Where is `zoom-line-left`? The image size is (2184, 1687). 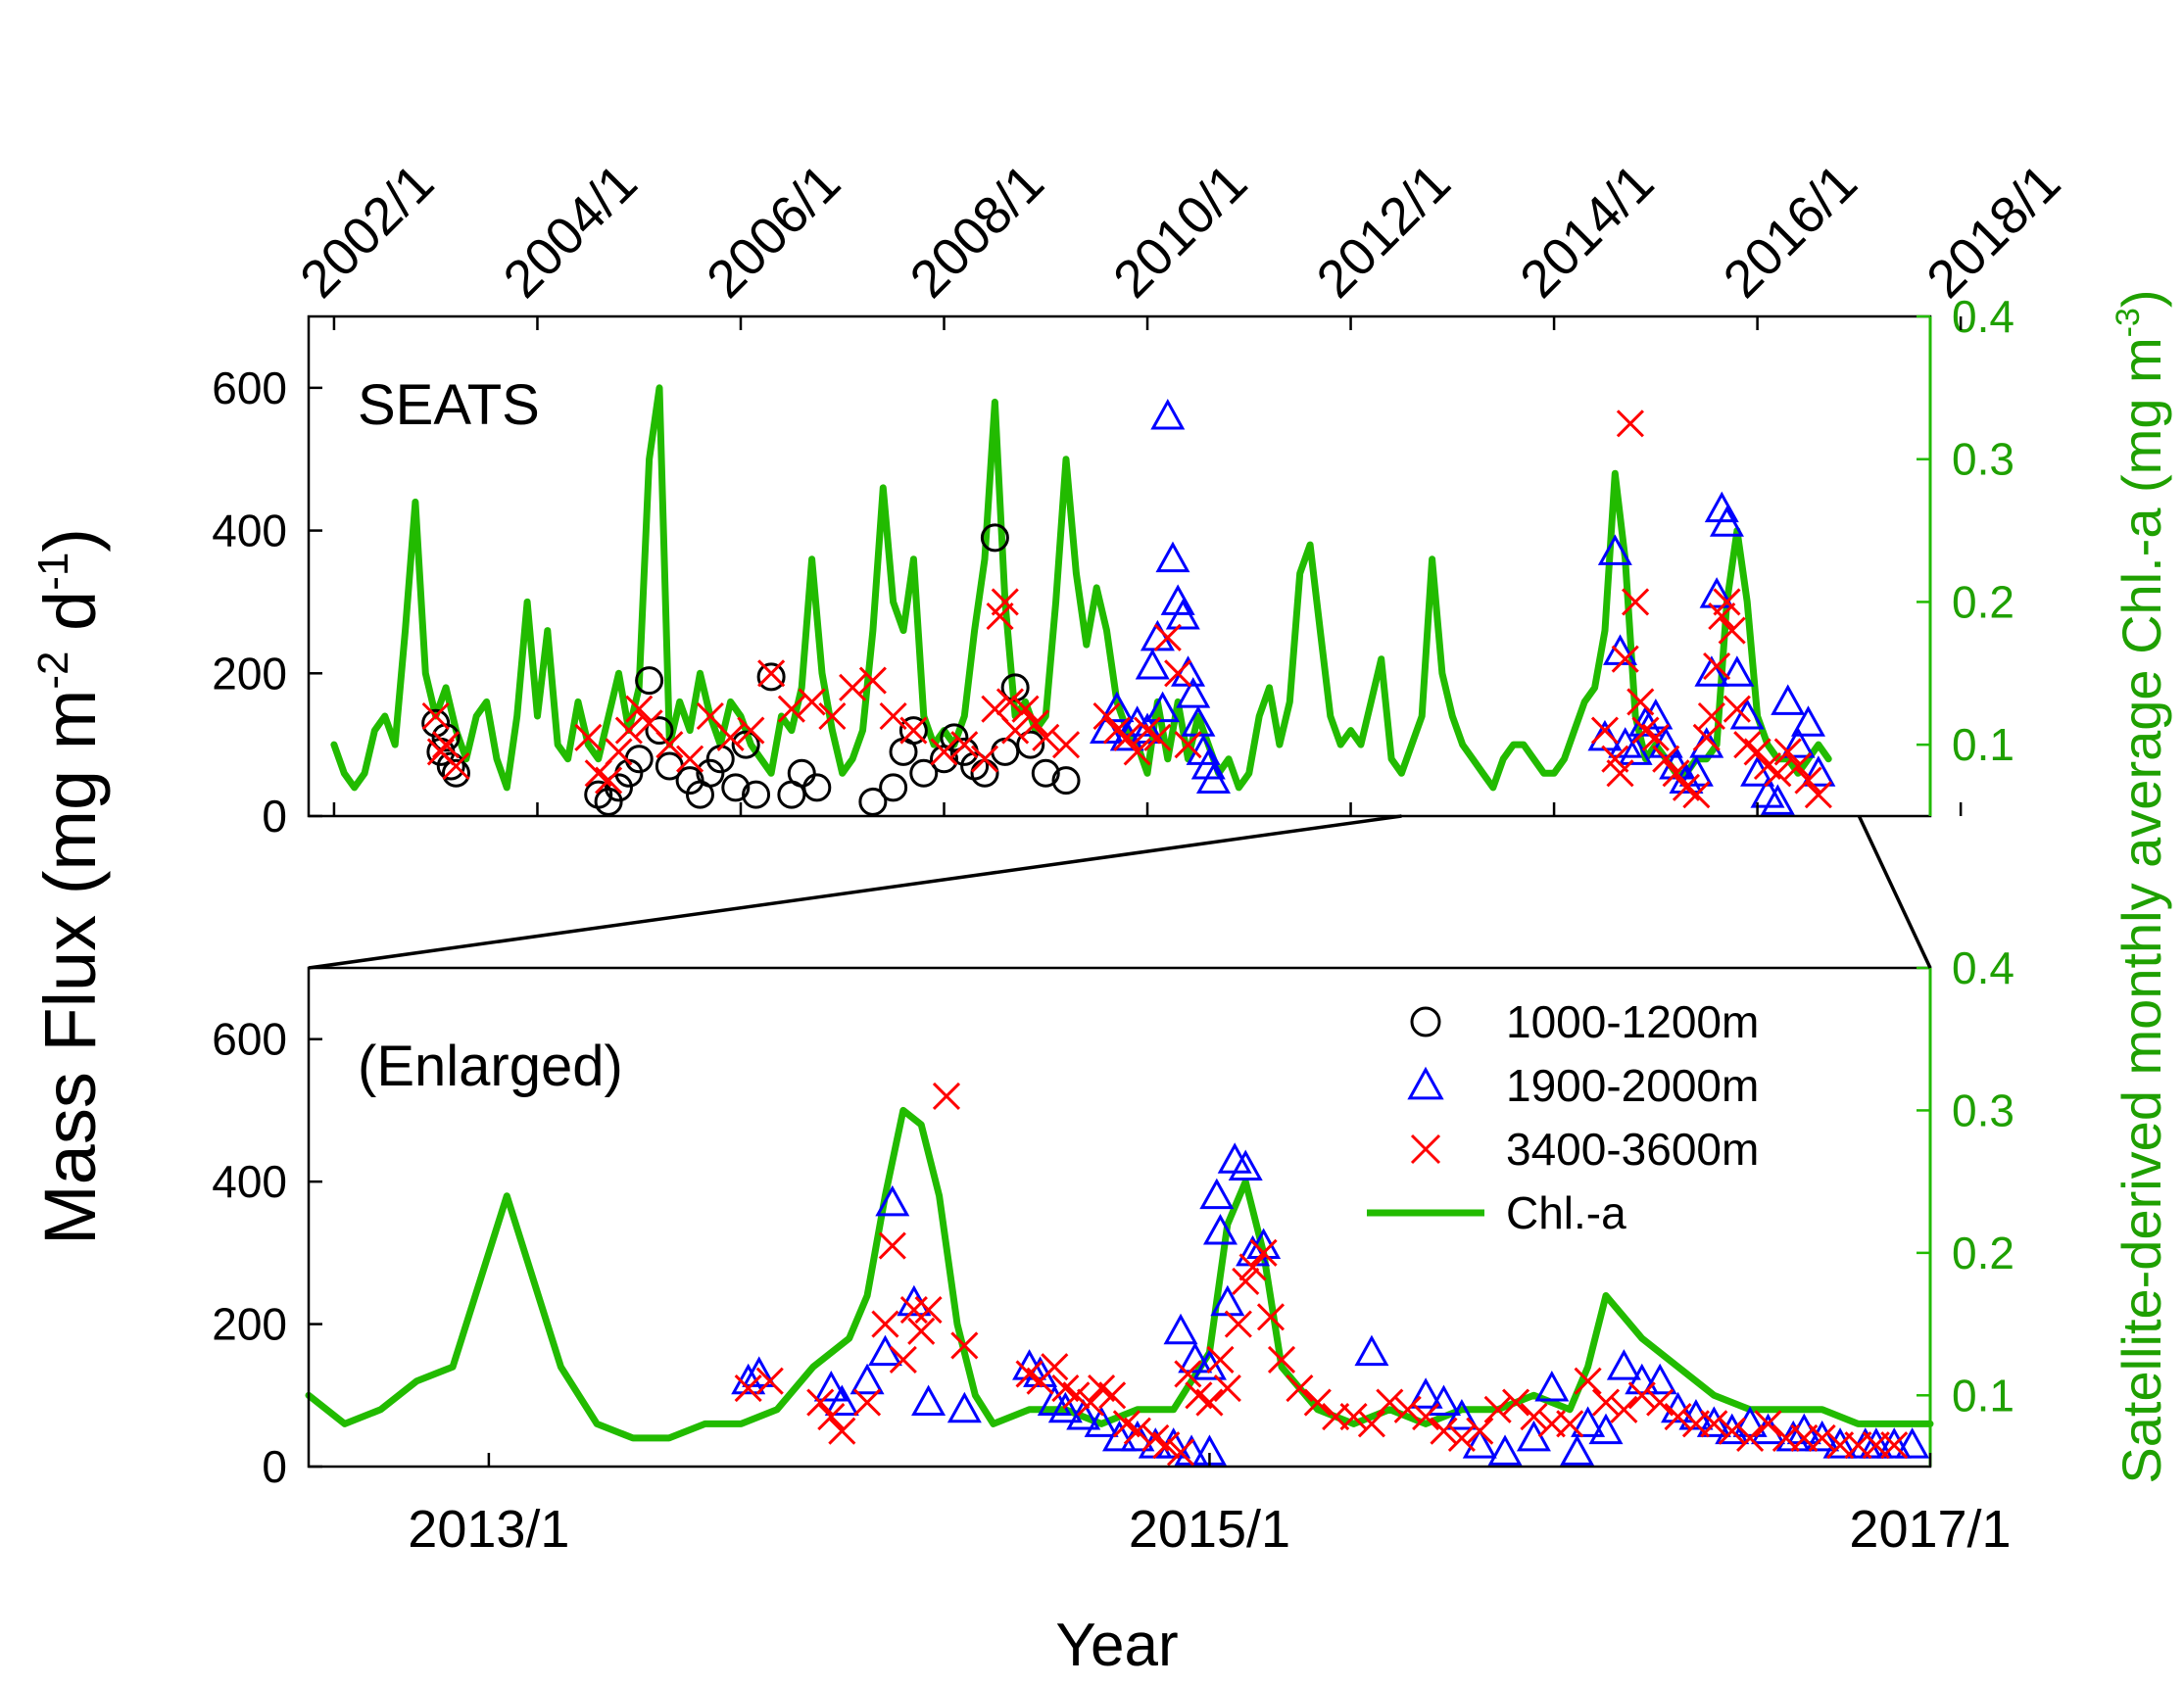
zoom-line-left is located at coordinates (855, 892).